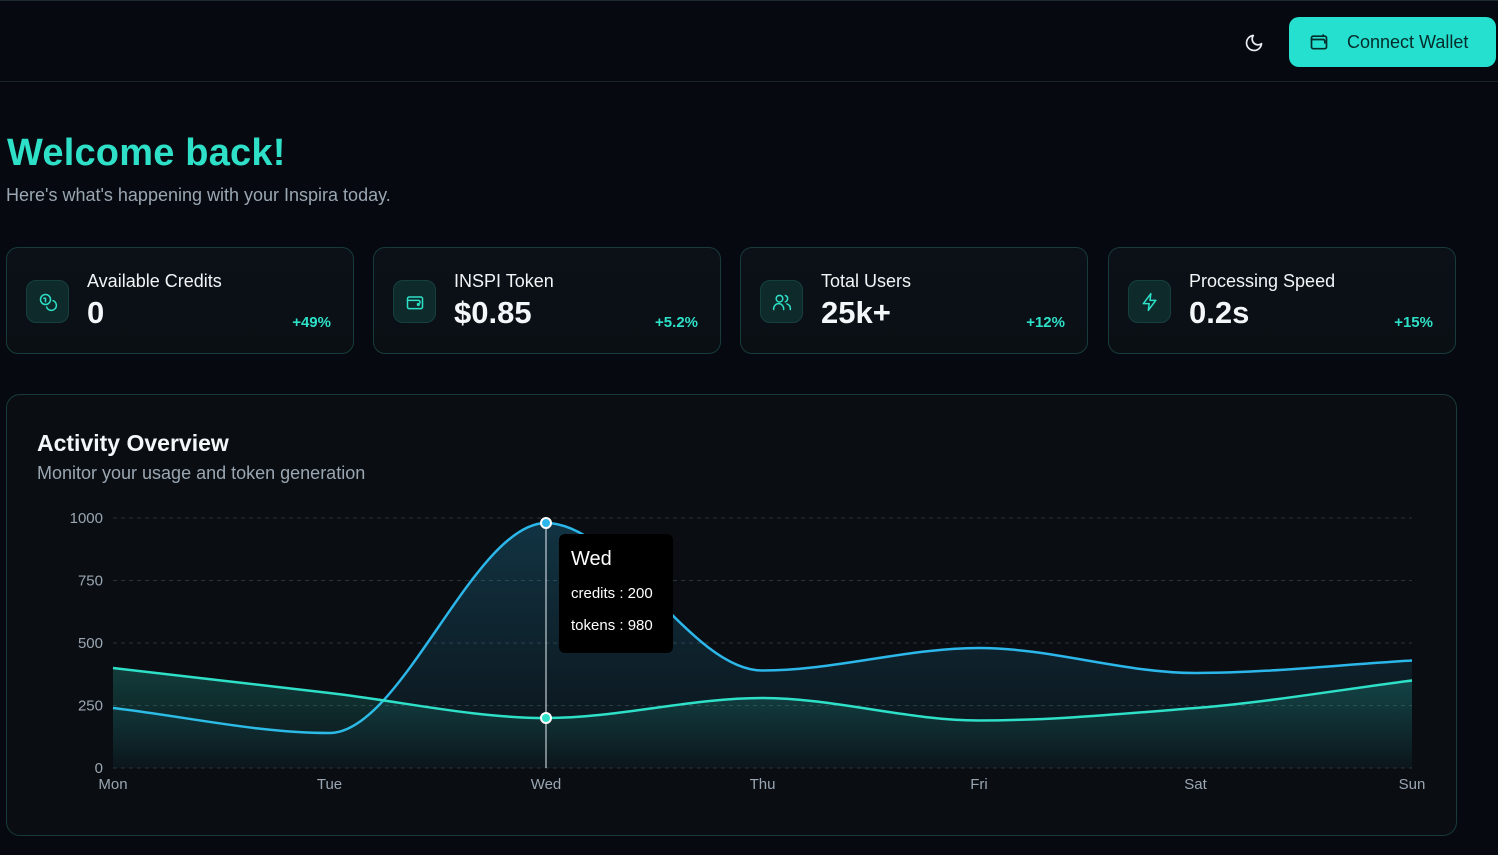 This screenshot has width=1498, height=855. What do you see at coordinates (90, 581) in the screenshot?
I see `y-tick-label: 750` at bounding box center [90, 581].